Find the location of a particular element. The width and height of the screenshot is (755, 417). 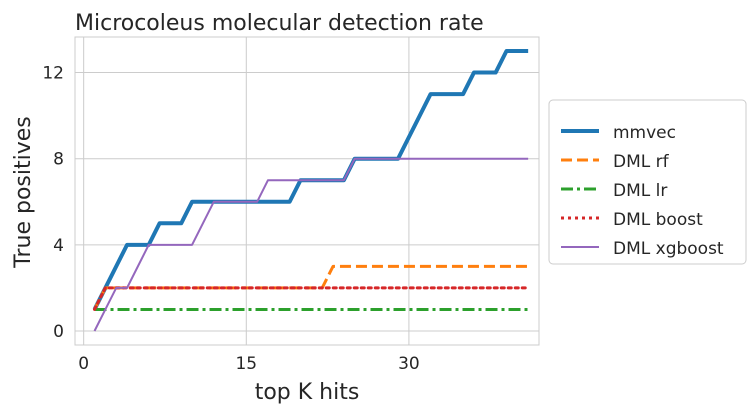

legend-box is located at coordinates (647, 182).